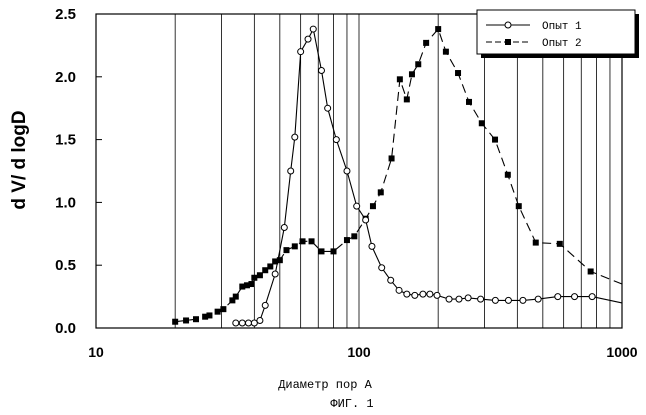  I want to click on y-tick-label: 1.5, so click(65, 140).